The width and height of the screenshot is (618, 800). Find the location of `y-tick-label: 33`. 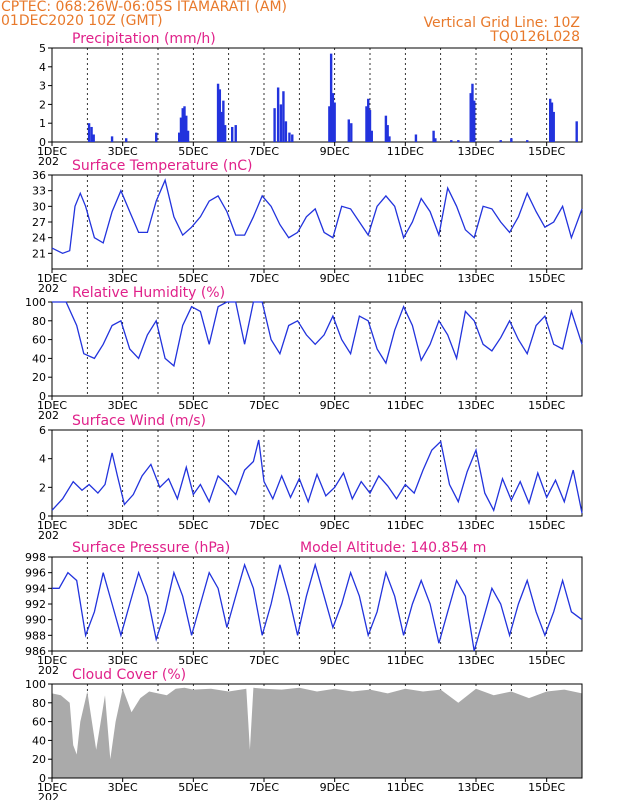

y-tick-label: 33 is located at coordinates (39, 191).